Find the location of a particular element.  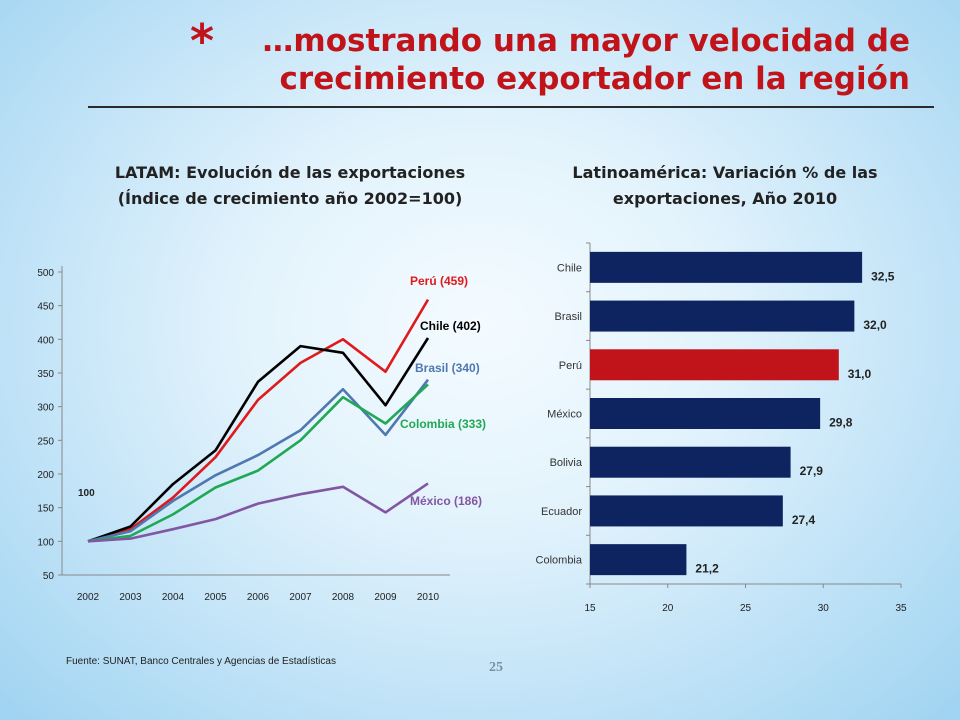

line-x-tick-label: 2008 is located at coordinates (343, 597).